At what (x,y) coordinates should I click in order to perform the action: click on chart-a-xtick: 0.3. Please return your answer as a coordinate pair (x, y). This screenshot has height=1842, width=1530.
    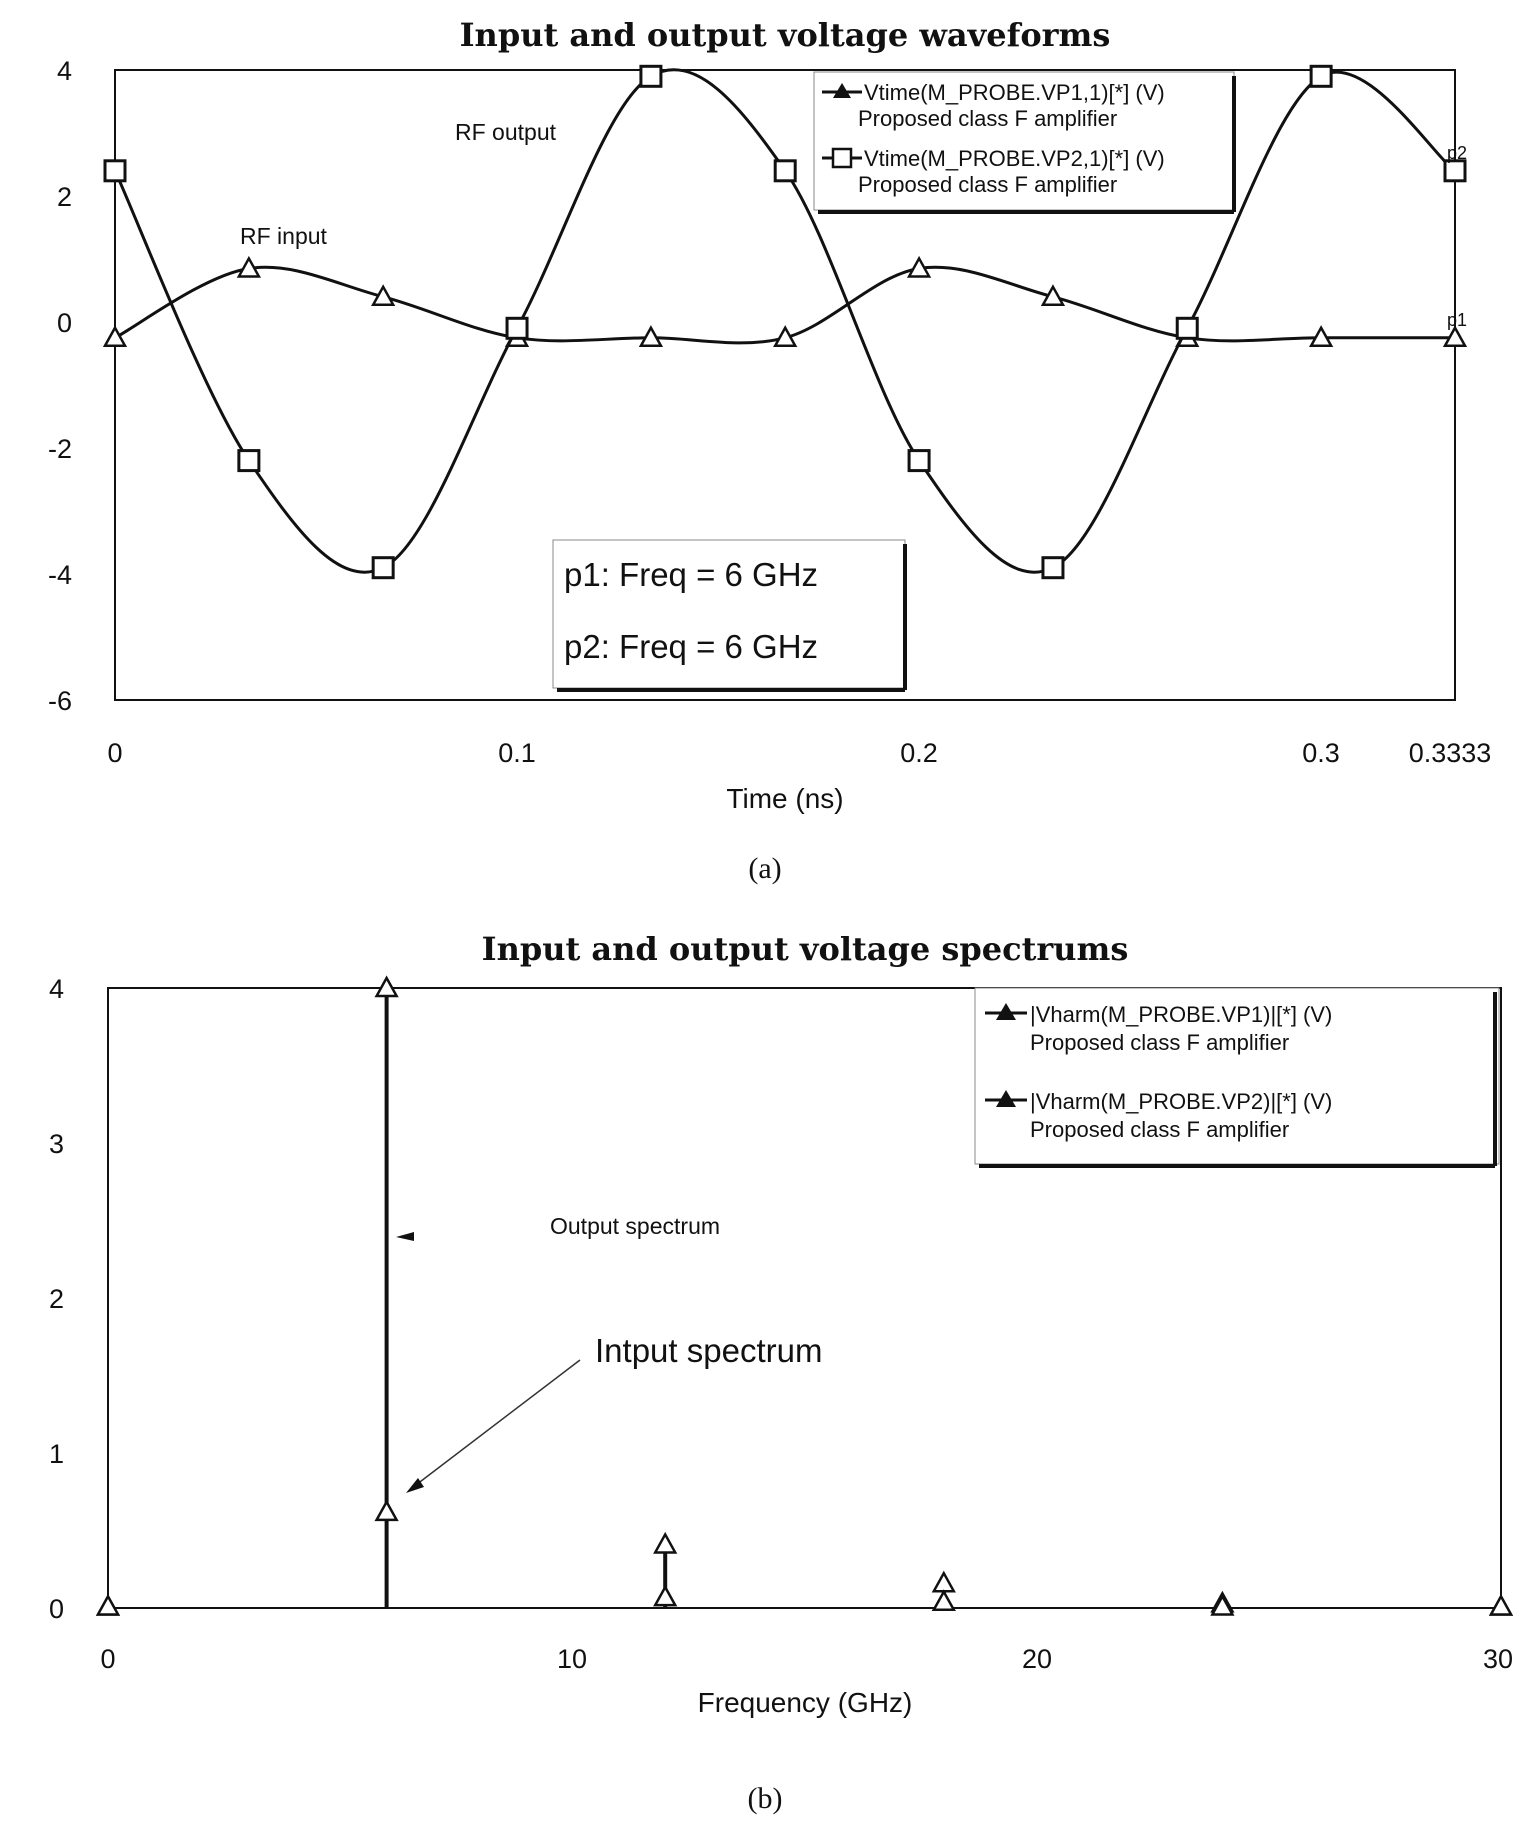
    Looking at the image, I should click on (1321, 753).